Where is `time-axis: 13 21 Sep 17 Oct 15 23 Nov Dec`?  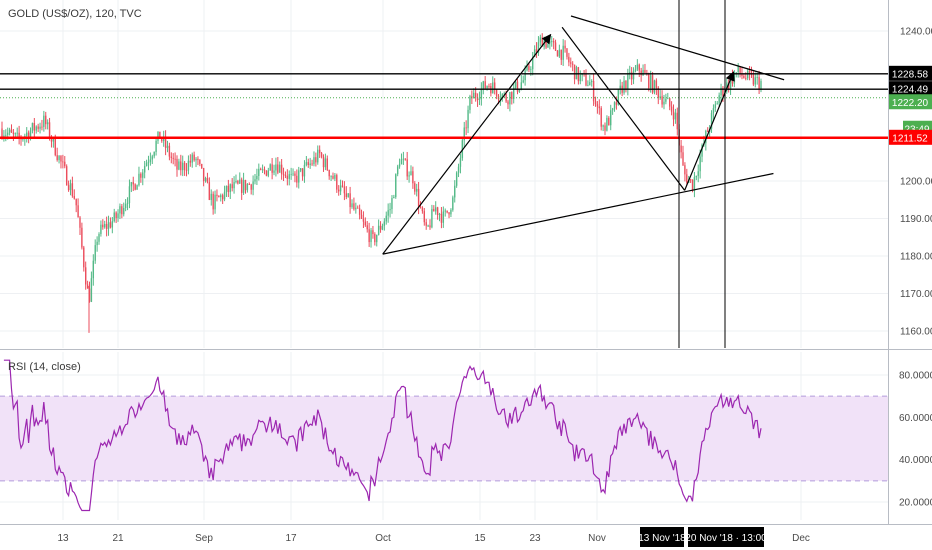
time-axis: 13 21 Sep 17 Oct 15 23 Nov Dec is located at coordinates (433, 538).